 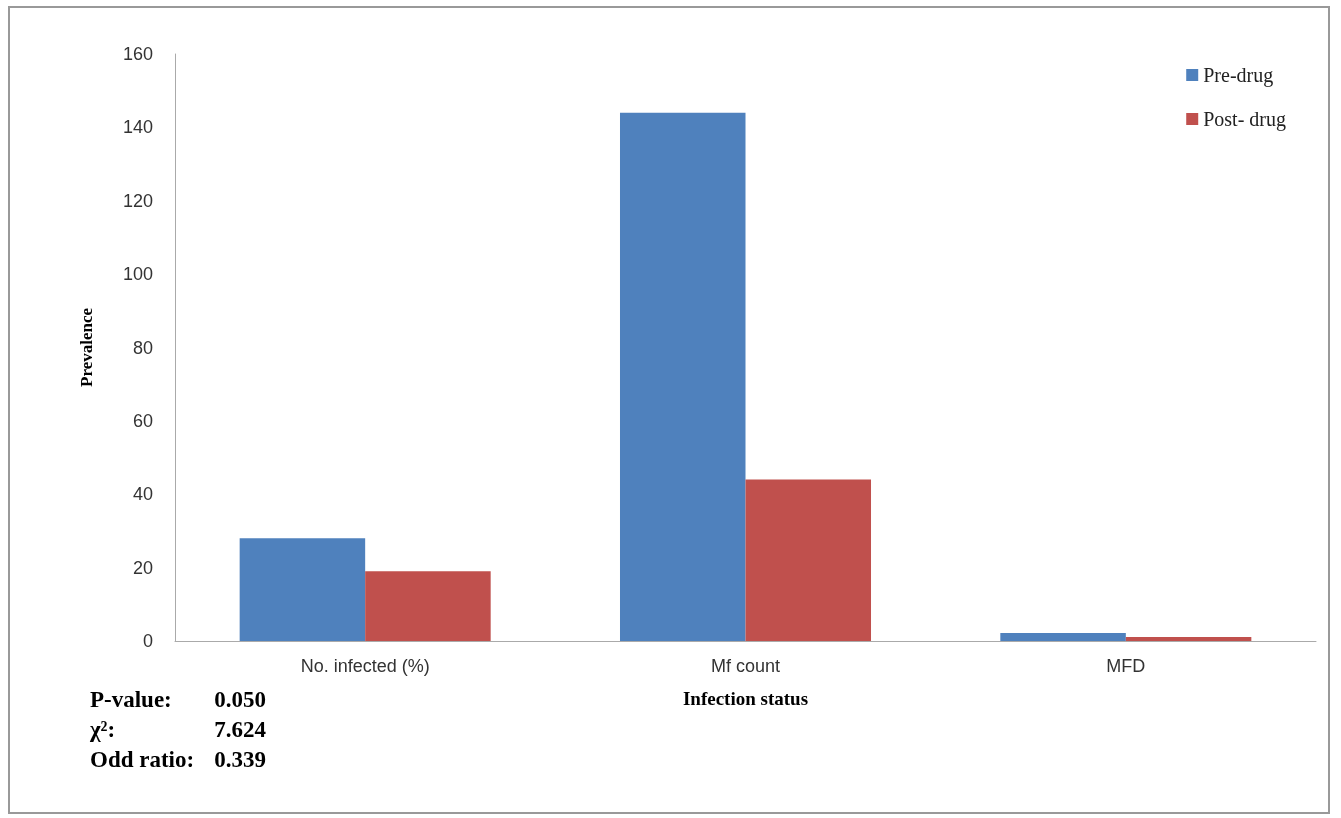 What do you see at coordinates (745, 666) in the screenshot?
I see `x-tick-label: Mf count` at bounding box center [745, 666].